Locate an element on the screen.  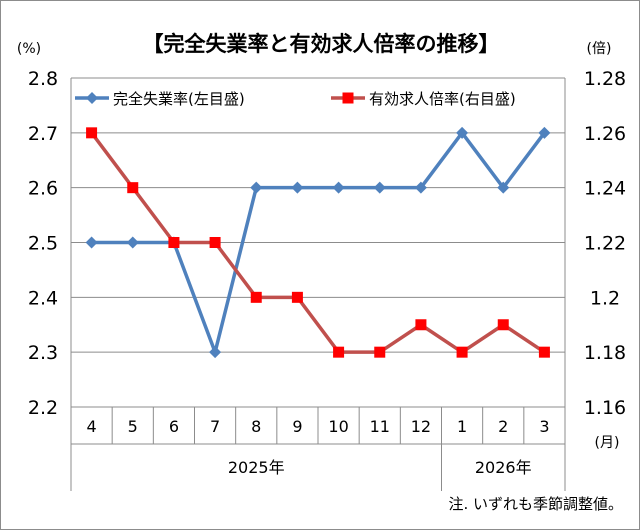
left-tick-label: 2.2 is located at coordinates (43, 408).